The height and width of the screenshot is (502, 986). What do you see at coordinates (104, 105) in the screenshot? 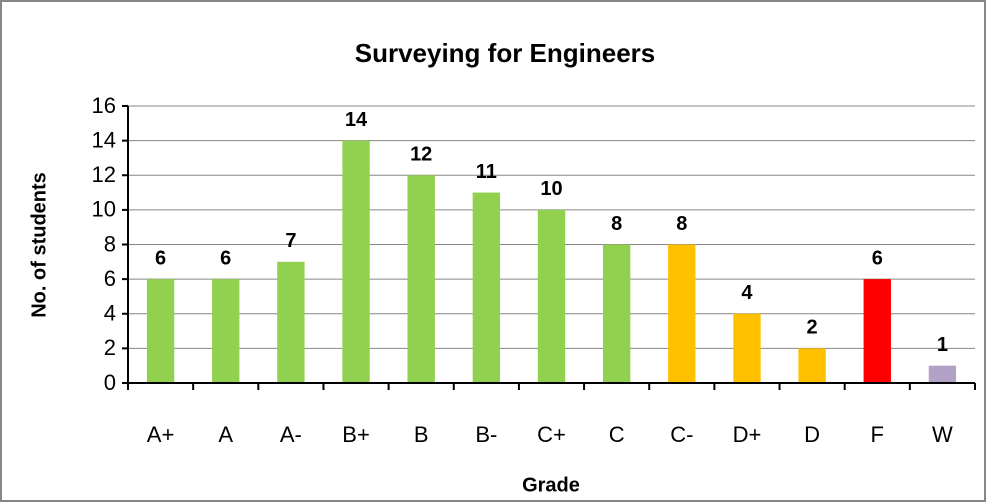
I see `y-tick-label: 16` at bounding box center [104, 105].